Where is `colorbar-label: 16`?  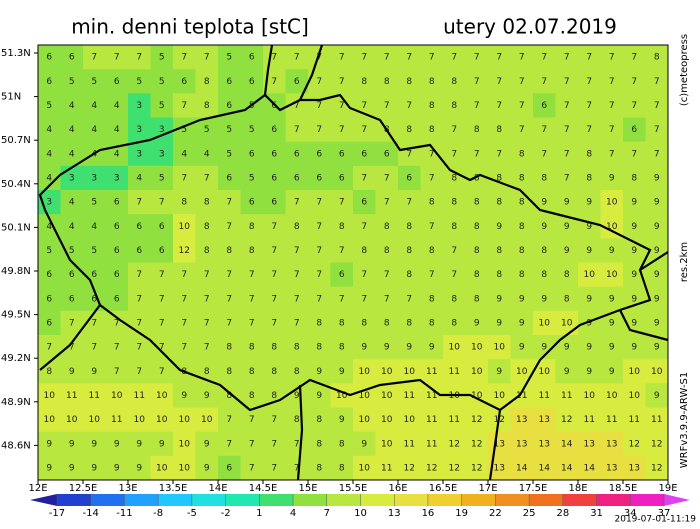
colorbar-label: 16 is located at coordinates (428, 513).